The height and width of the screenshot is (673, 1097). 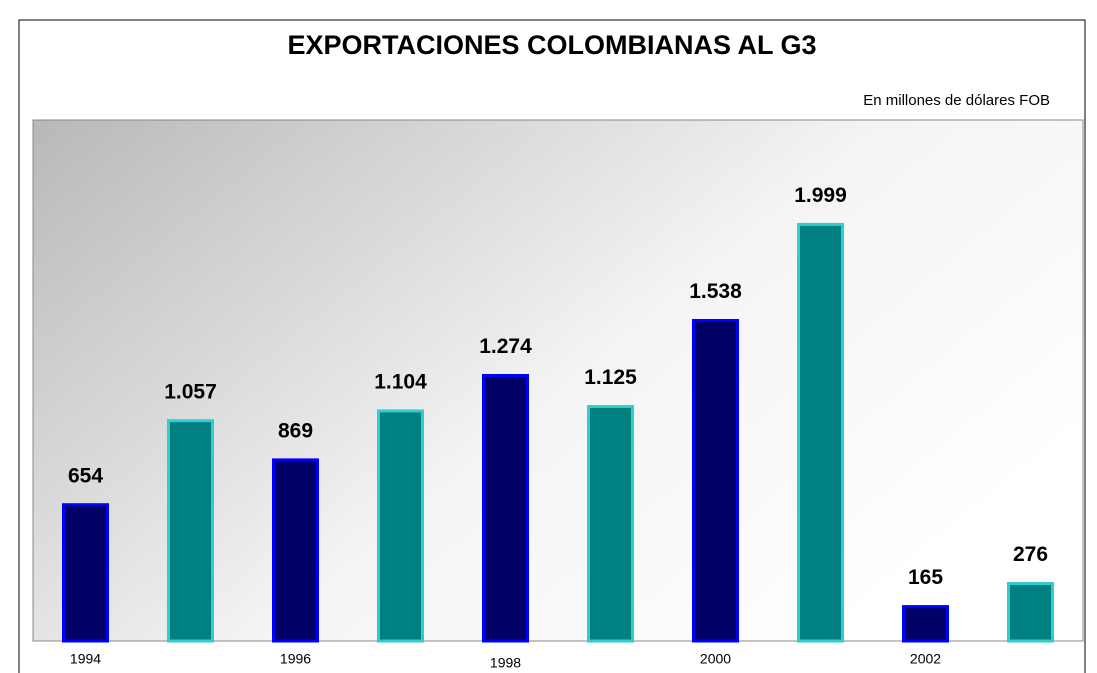 I want to click on x-tick-label: 1994, so click(x=85, y=659).